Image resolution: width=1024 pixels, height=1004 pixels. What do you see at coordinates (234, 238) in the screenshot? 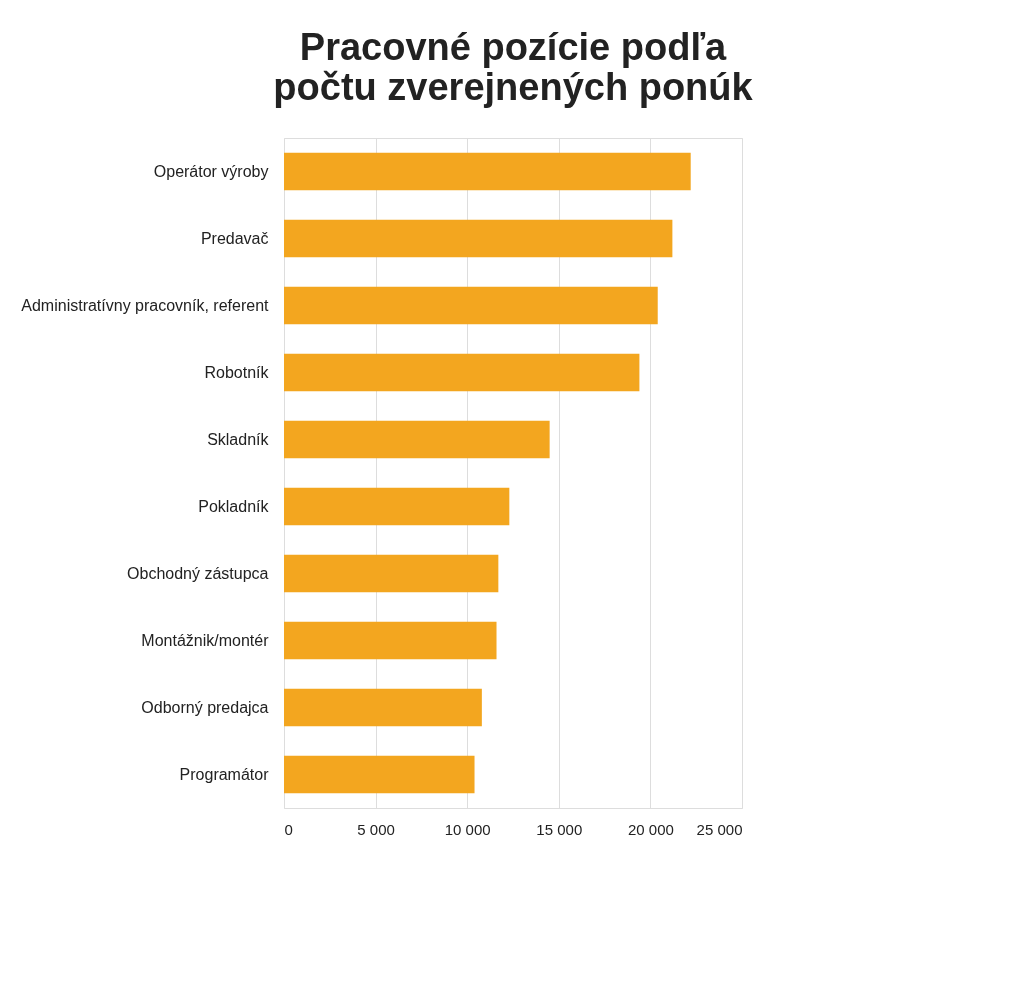
I see `y-tick-label: Predavač` at bounding box center [234, 238].